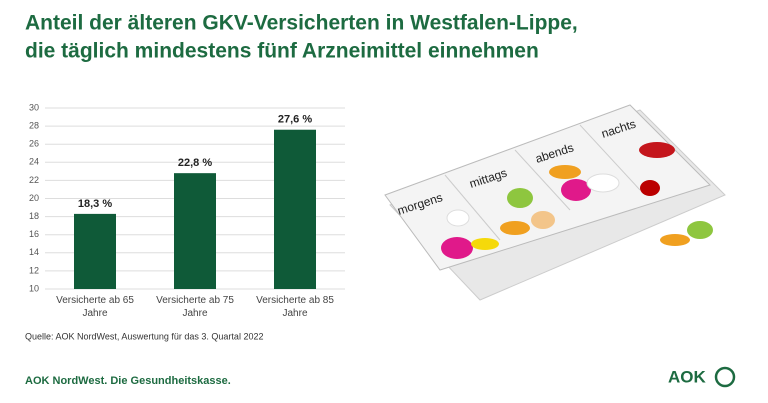 Image resolution: width=768 pixels, height=403 pixels. Describe the element at coordinates (34, 162) in the screenshot. I see `y-tick-label: 24` at that location.